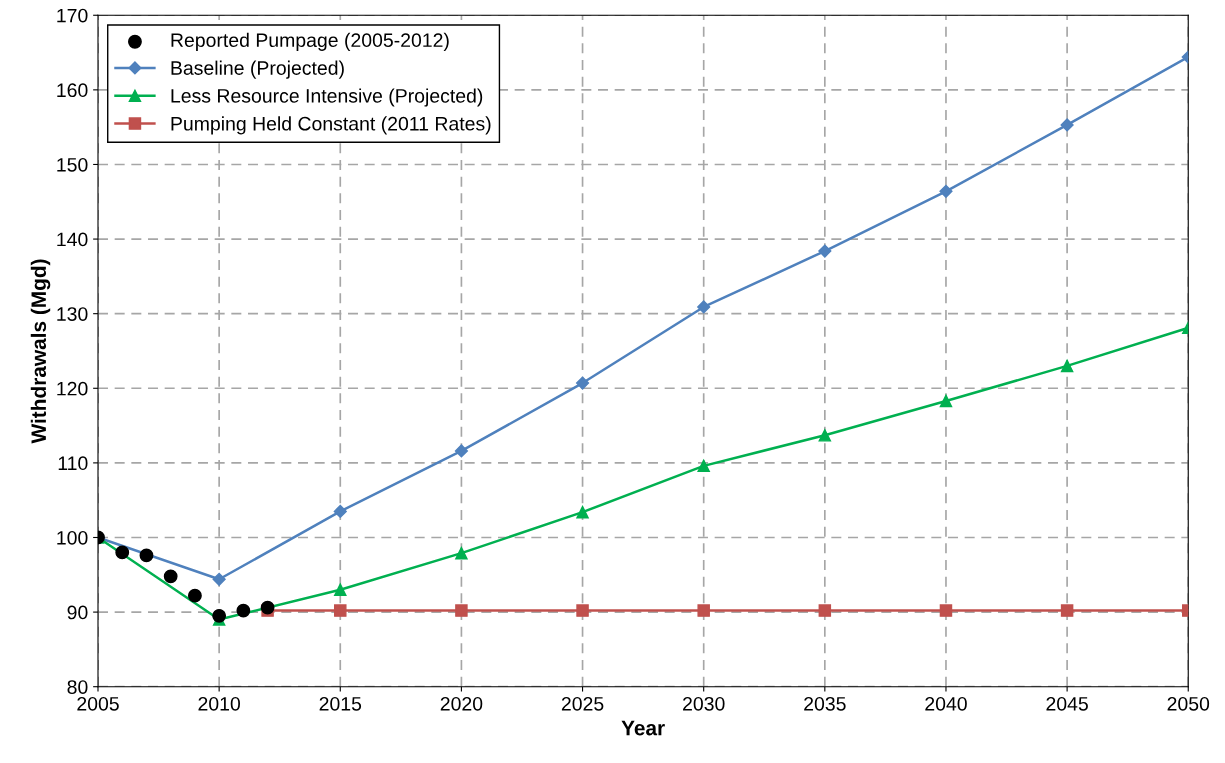  I want to click on x-tick-label: 2040, so click(946, 703).